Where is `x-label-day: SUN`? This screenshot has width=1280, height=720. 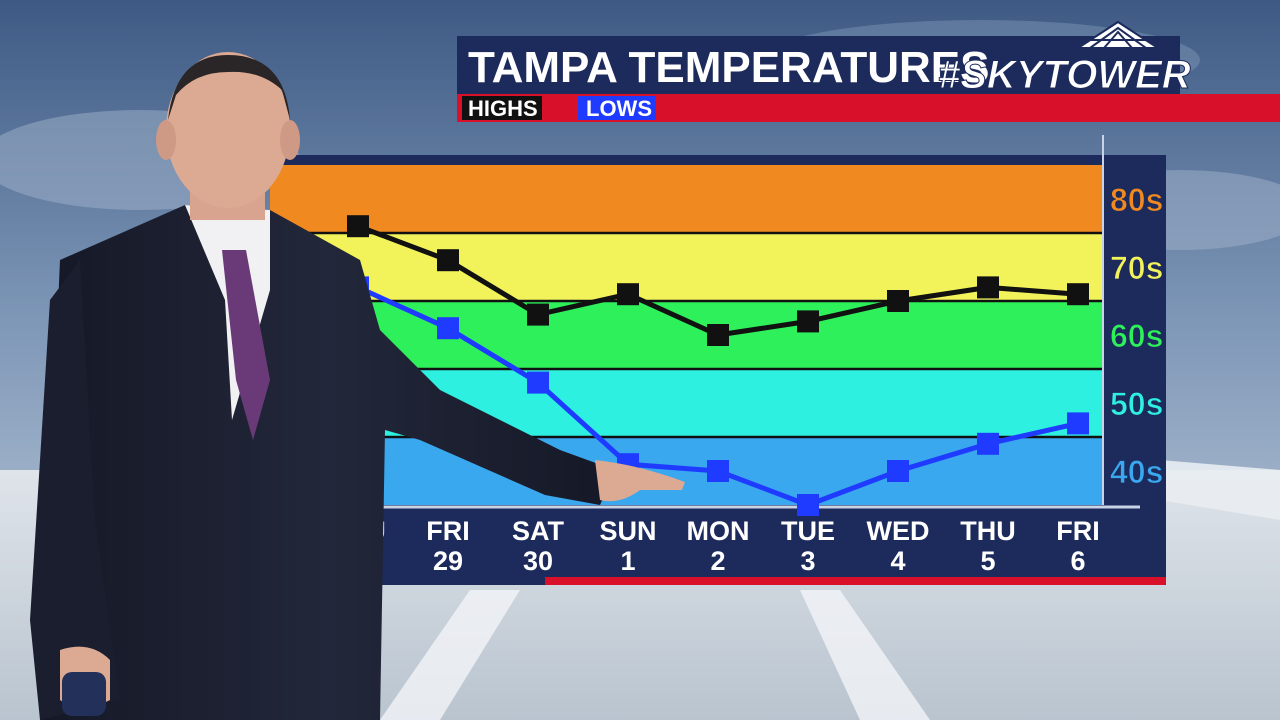
x-label-day: SUN is located at coordinates (627, 531).